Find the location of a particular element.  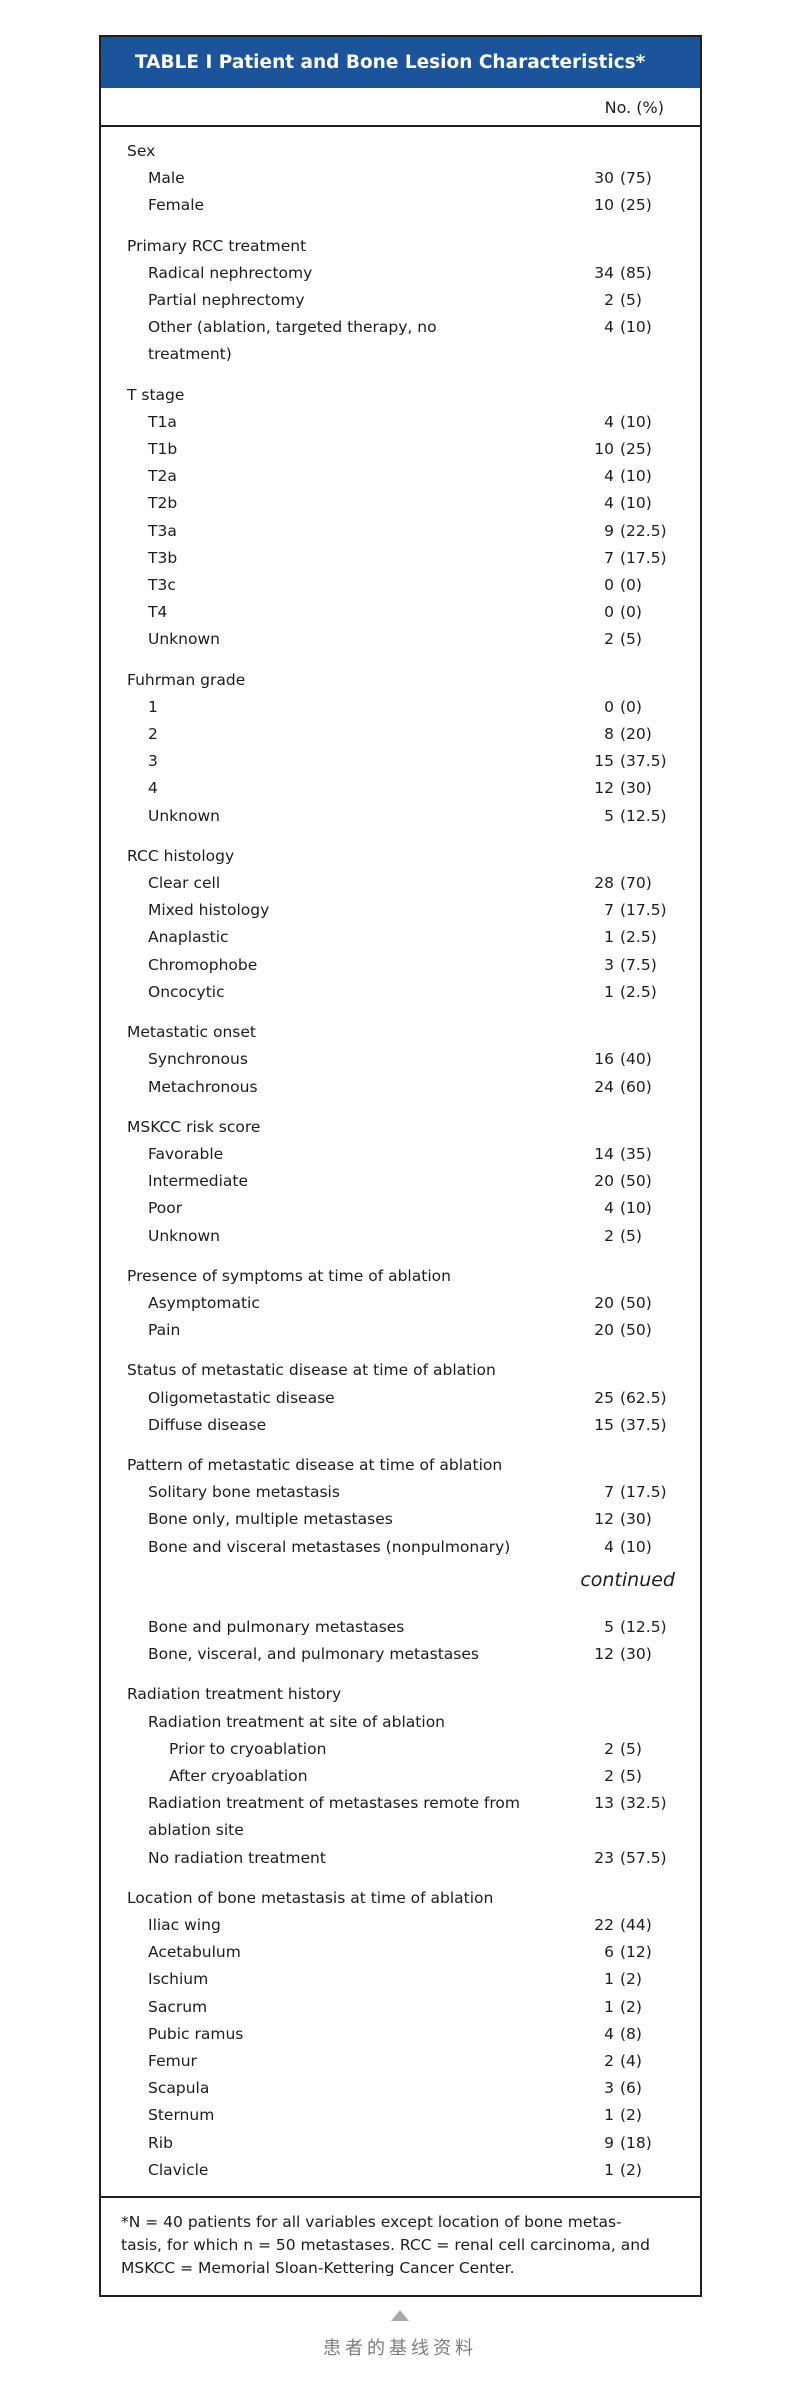

value-percent: (7.5) is located at coordinates (638, 964).